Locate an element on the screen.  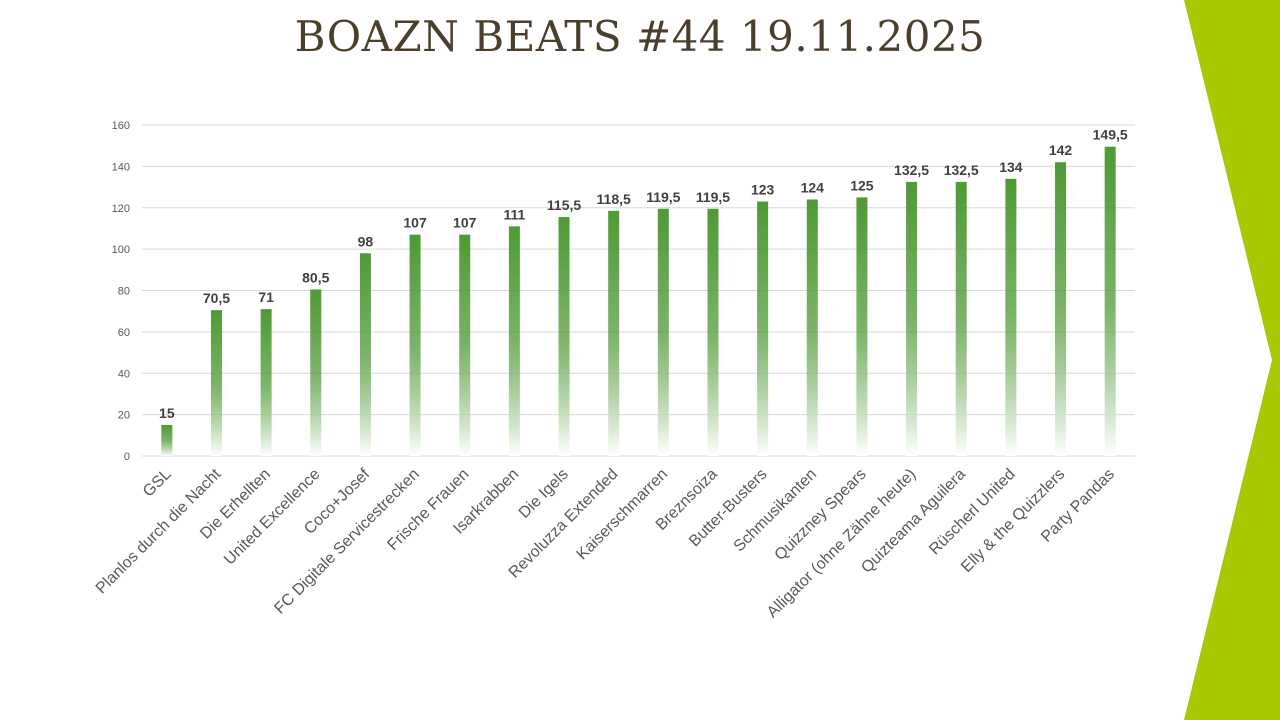
x-tick-label: Kaiserschmarren is located at coordinates (623, 515).